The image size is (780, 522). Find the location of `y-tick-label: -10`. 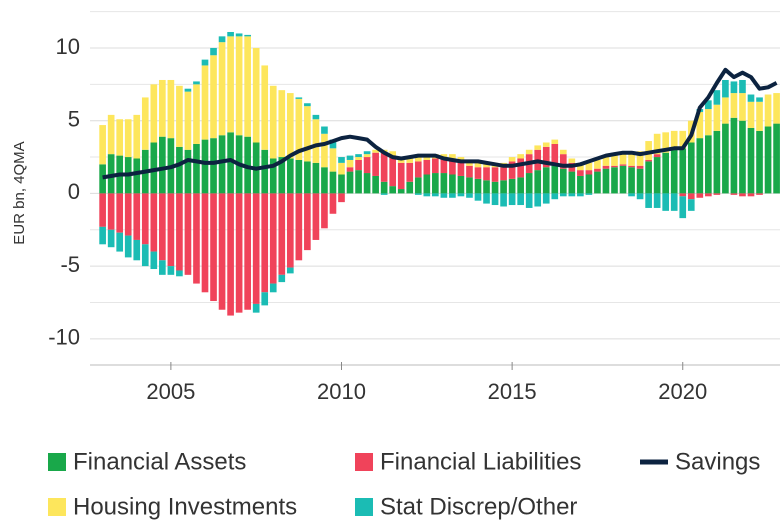

y-tick-label: -10 is located at coordinates (64, 337).